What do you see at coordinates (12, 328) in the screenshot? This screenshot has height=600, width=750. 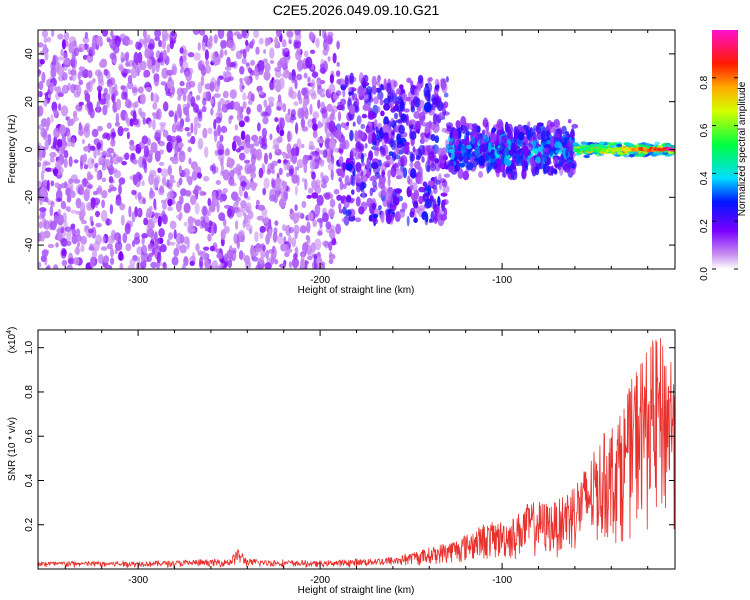 I see `snr-scale-suffix: )` at bounding box center [12, 328].